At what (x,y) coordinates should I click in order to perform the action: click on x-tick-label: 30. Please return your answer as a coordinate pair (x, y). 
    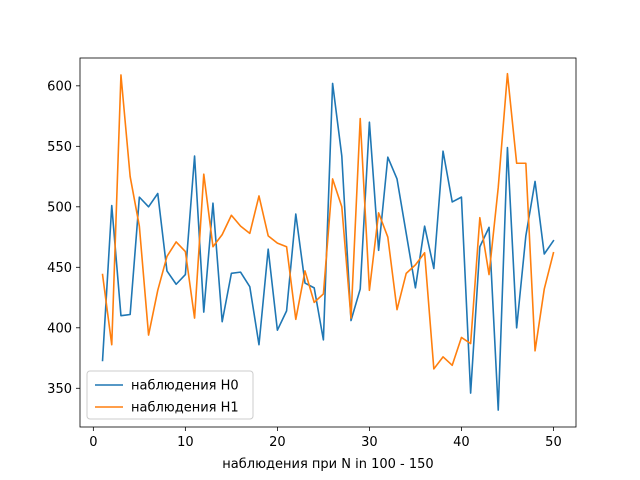
    Looking at the image, I should click on (369, 442).